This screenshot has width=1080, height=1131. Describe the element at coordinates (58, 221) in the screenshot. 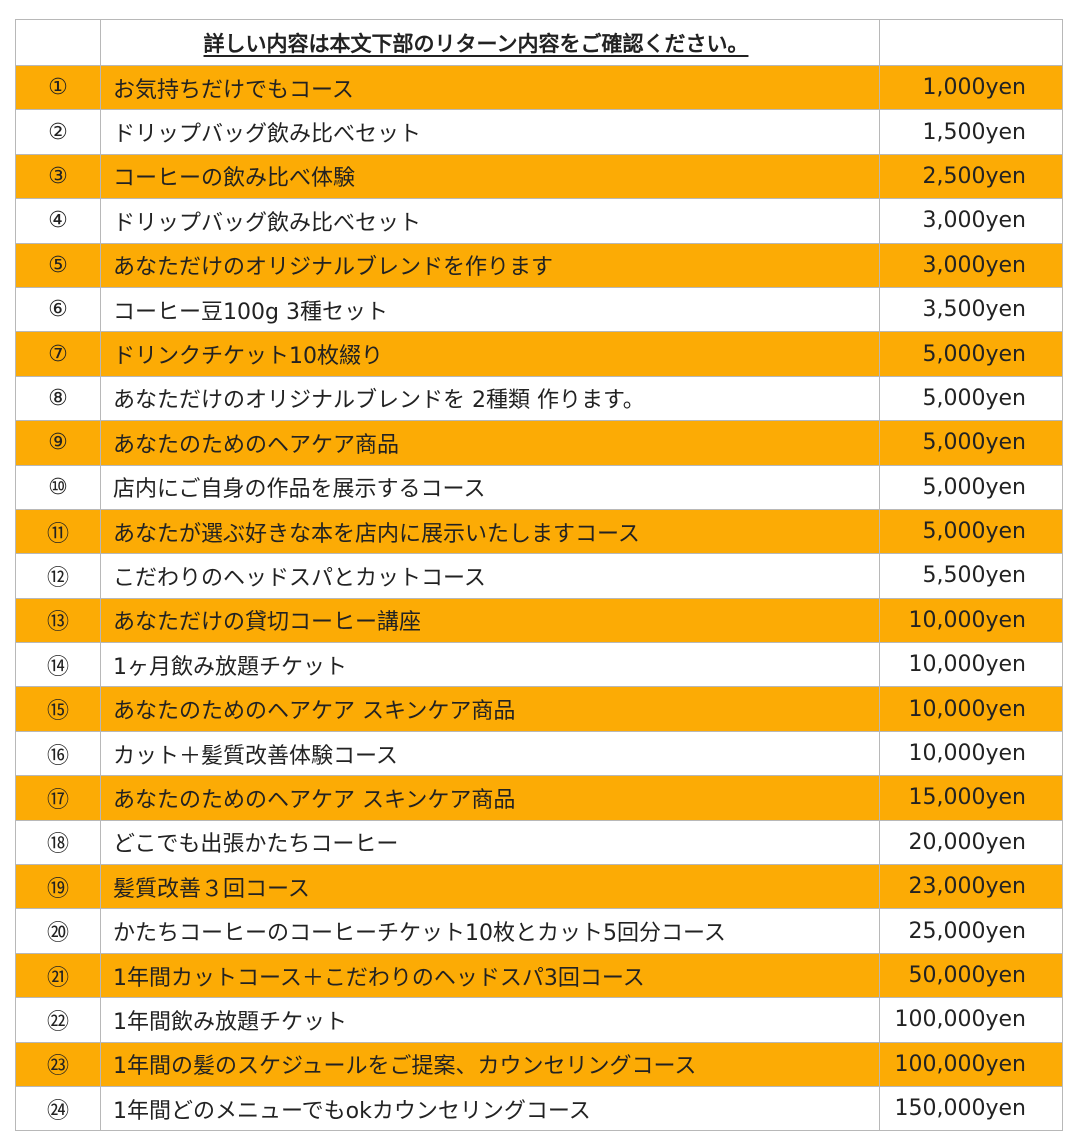

I see `row-number: ④` at that location.